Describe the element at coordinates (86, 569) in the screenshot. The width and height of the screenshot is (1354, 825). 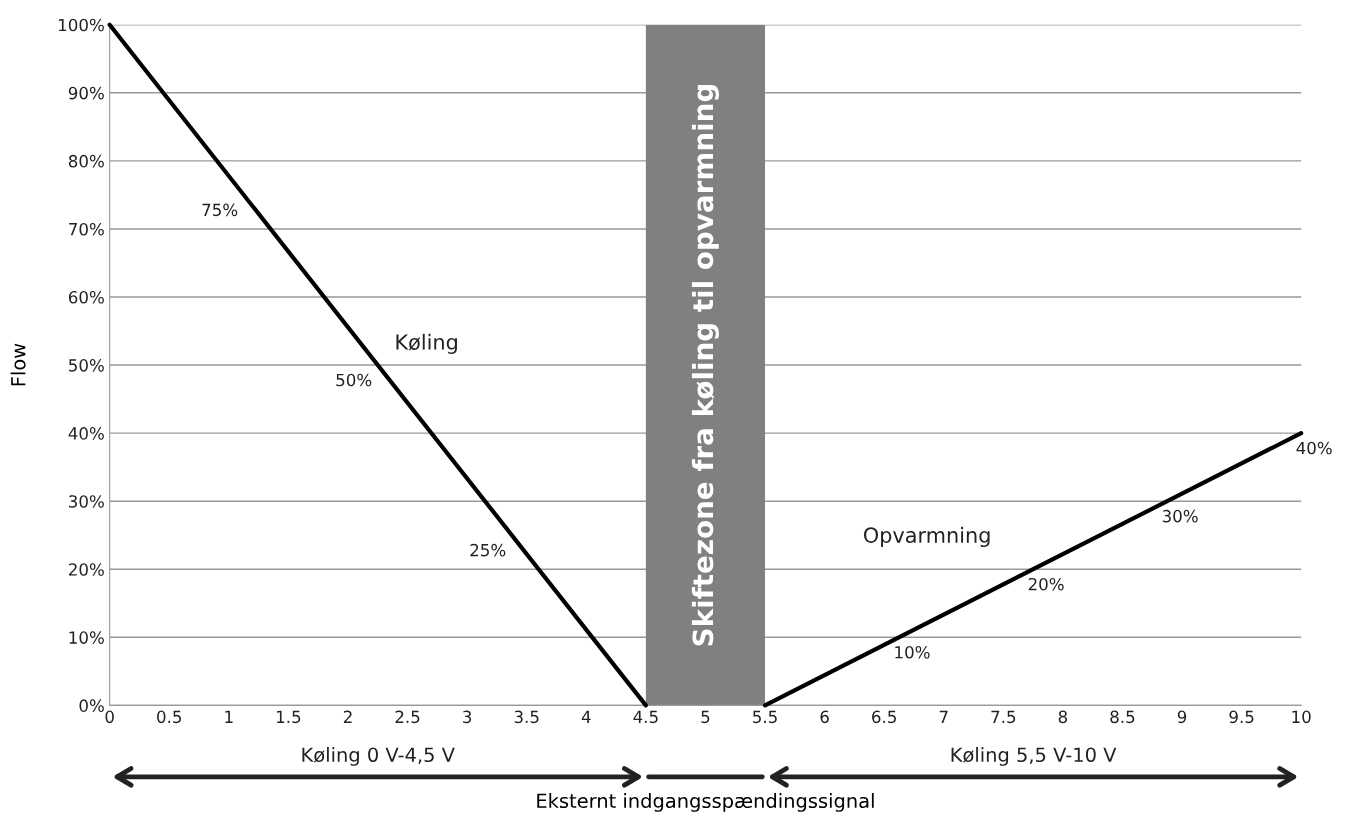
I see `y-tick-label: 20%` at that location.